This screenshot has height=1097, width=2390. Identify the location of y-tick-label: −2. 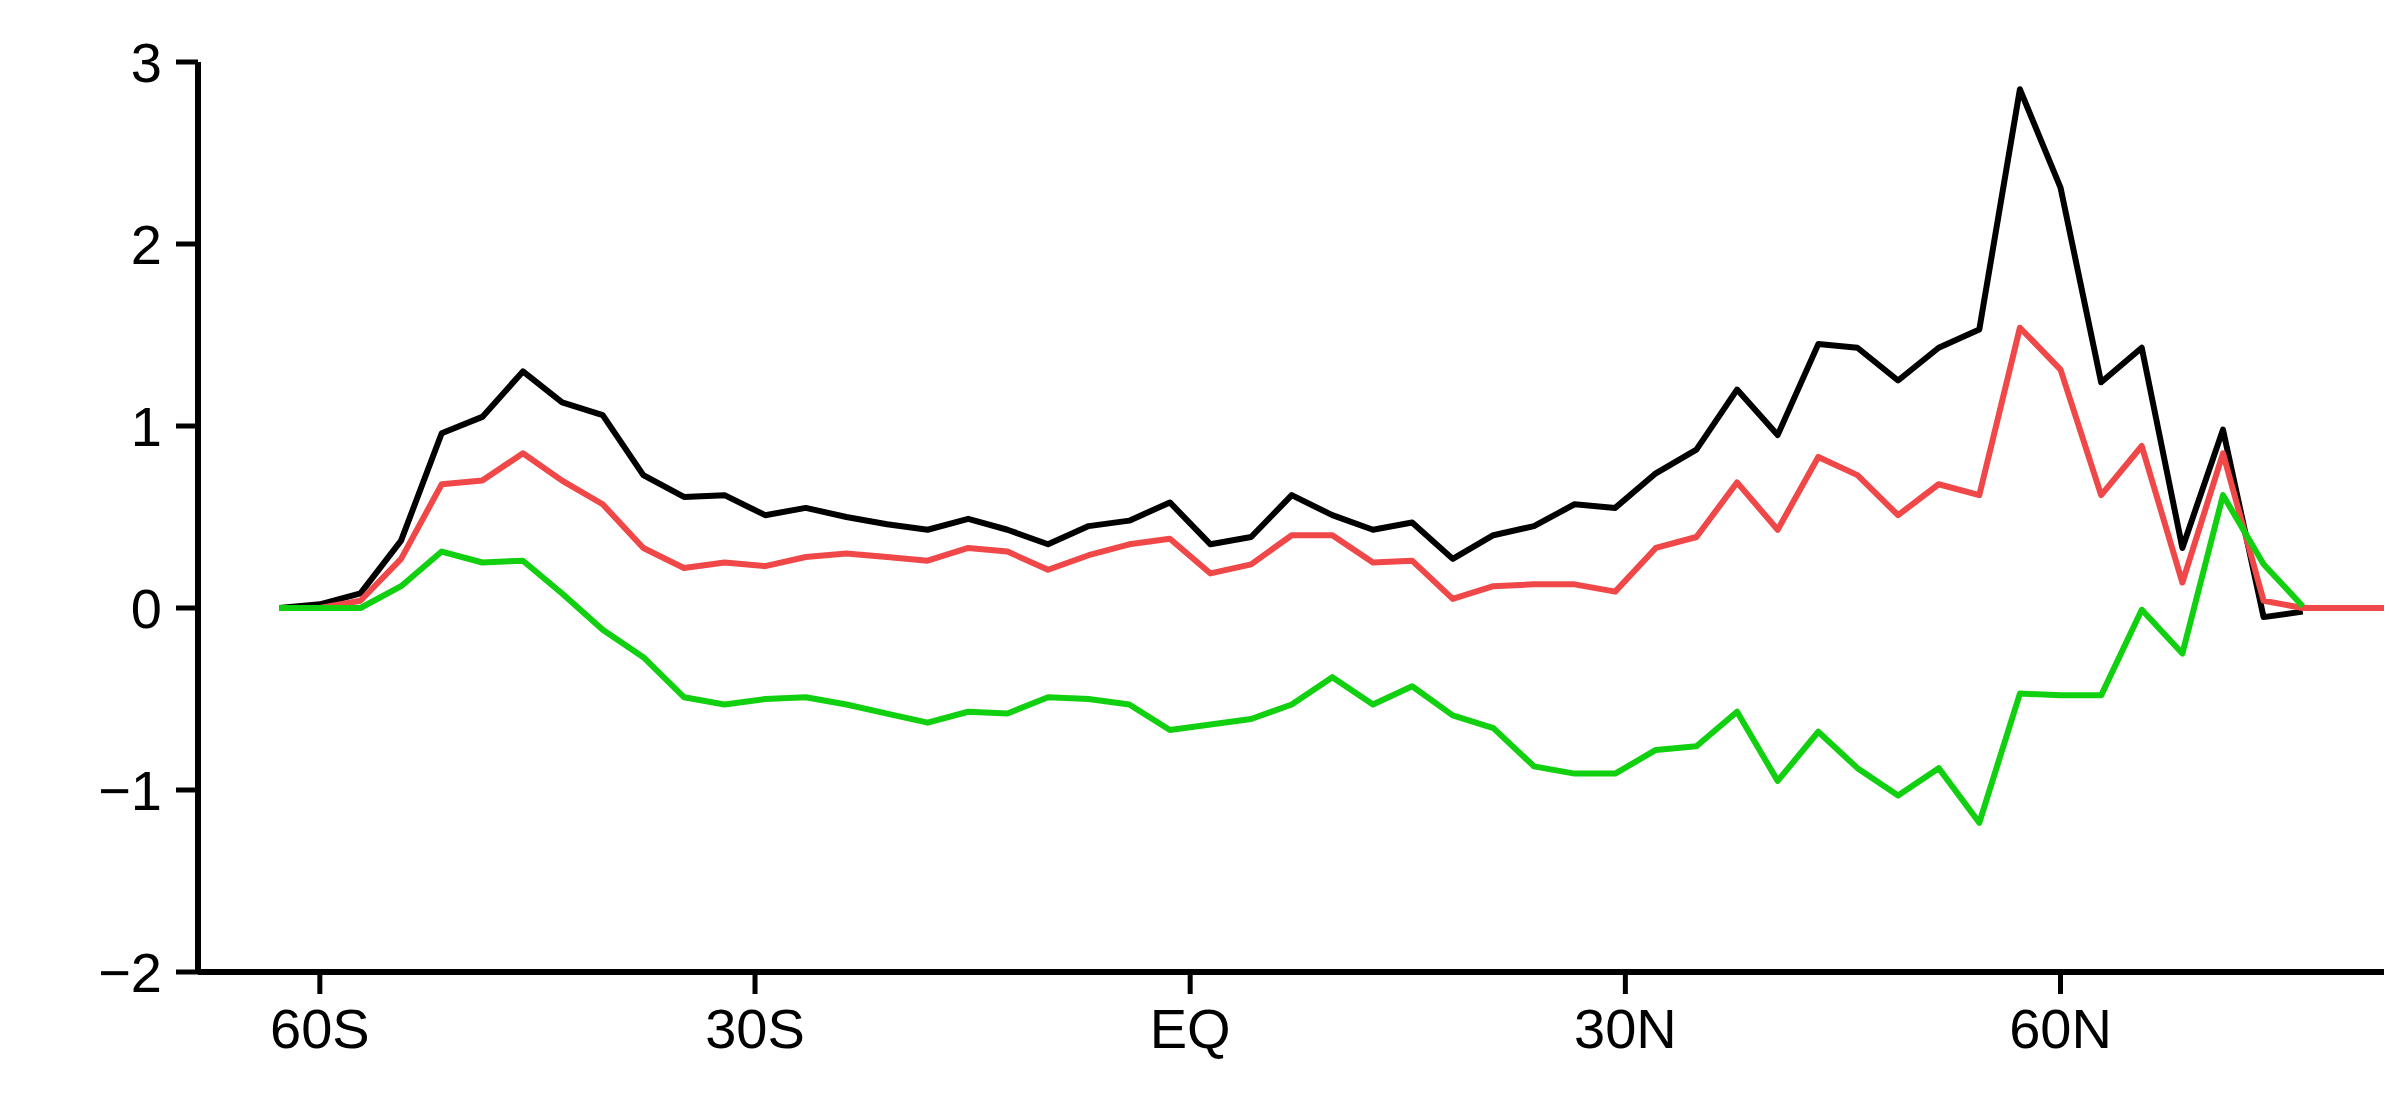
(130, 972).